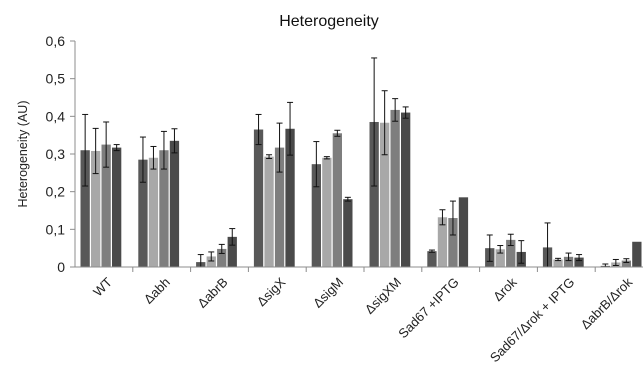  What do you see at coordinates (428, 308) in the screenshot?
I see `x-category-label: Sad67 +IPTG` at bounding box center [428, 308].